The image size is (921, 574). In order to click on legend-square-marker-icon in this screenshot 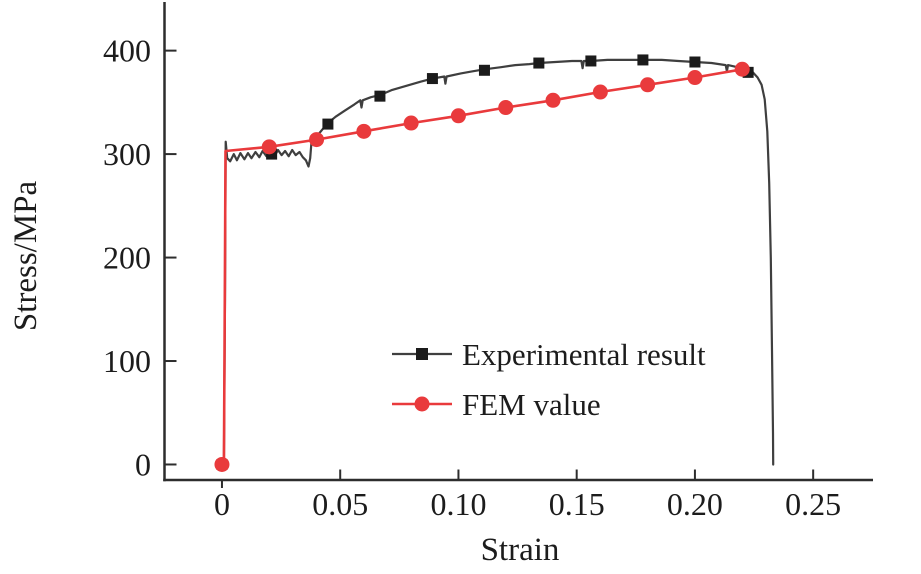, I will do `click(422, 354)`.